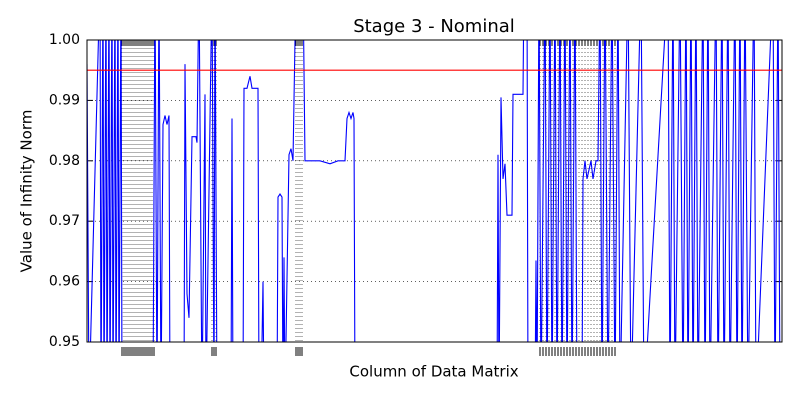 The image size is (800, 400). Describe the element at coordinates (64, 161) in the screenshot. I see `y-tick-label: 0.98` at that location.